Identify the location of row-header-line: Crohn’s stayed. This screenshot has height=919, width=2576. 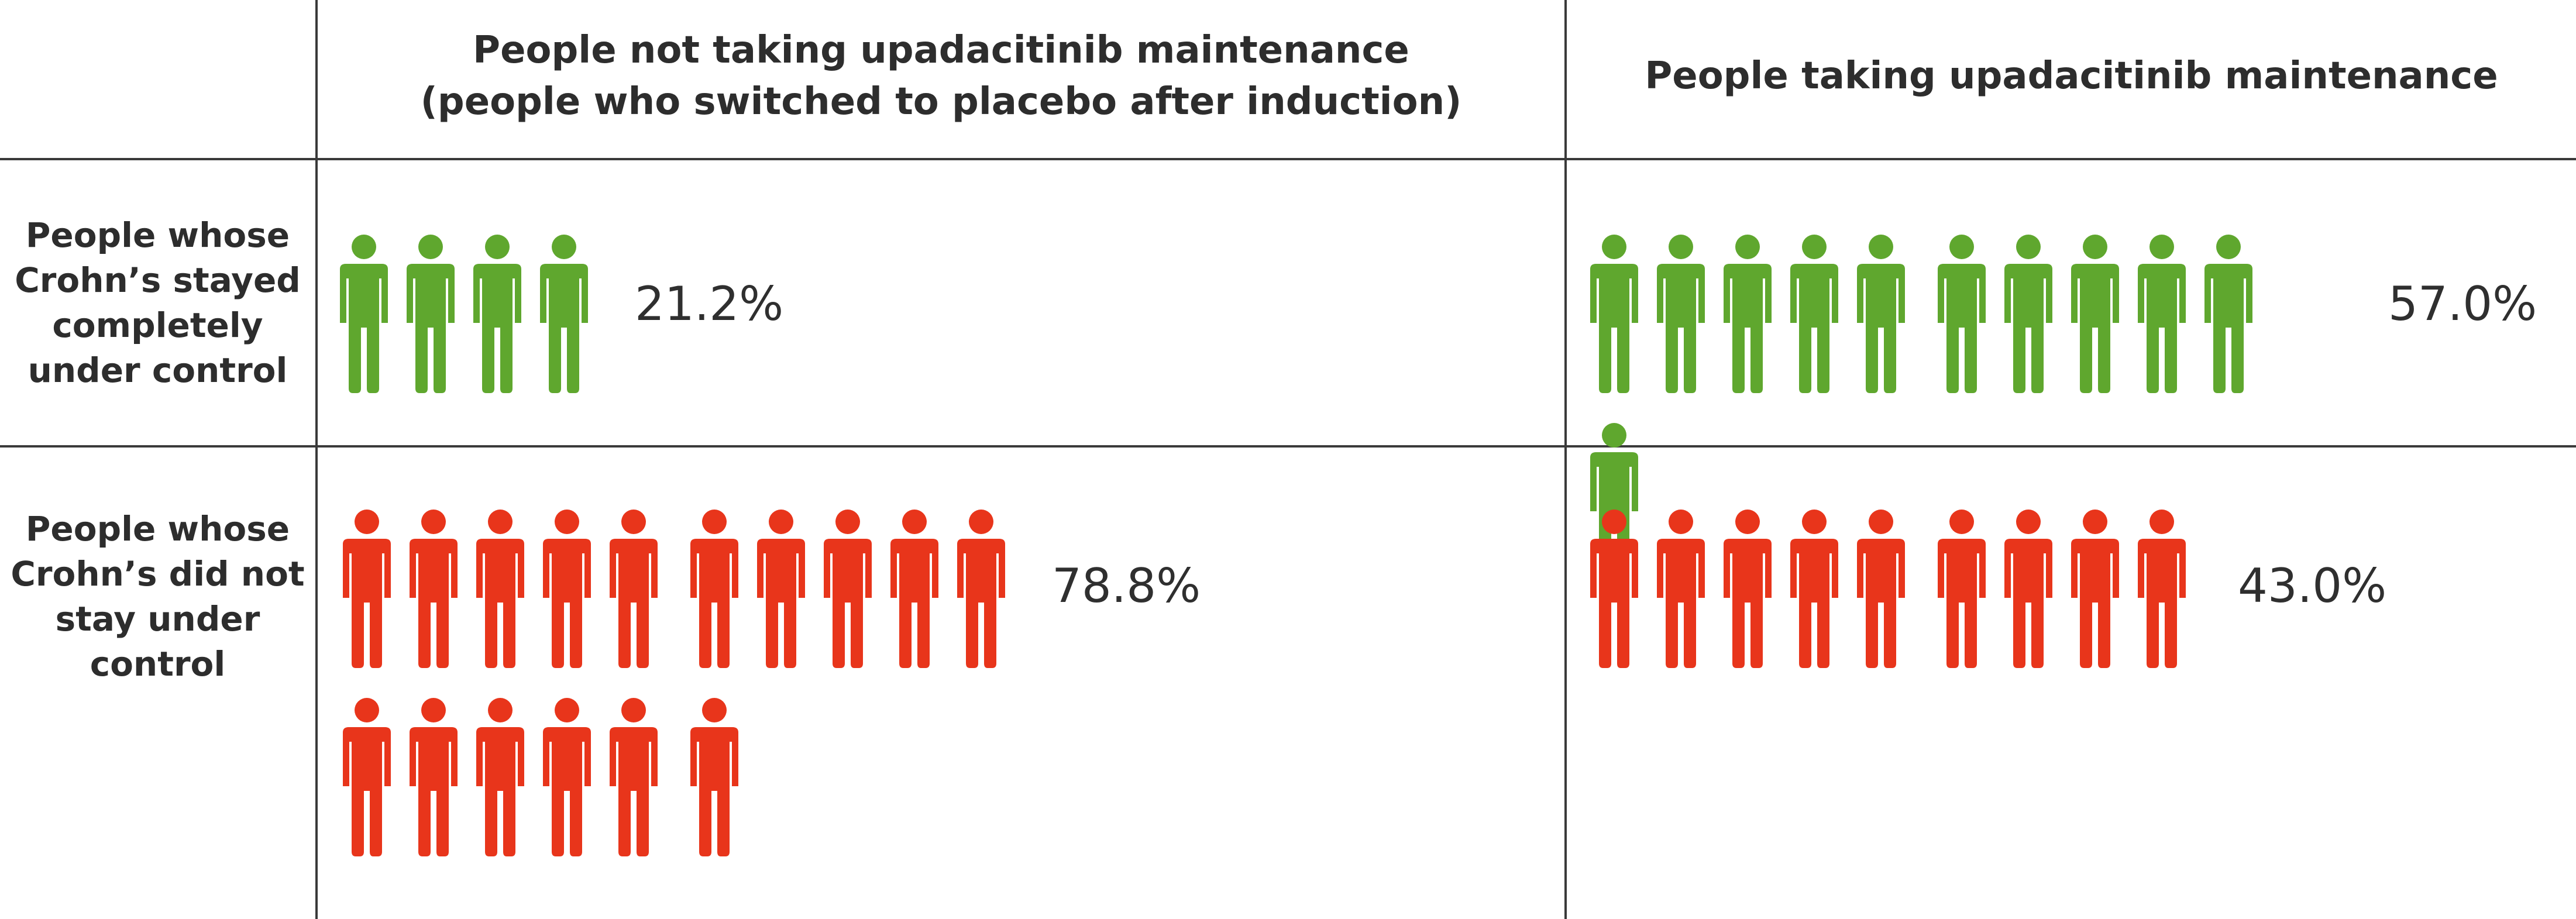
(158, 280).